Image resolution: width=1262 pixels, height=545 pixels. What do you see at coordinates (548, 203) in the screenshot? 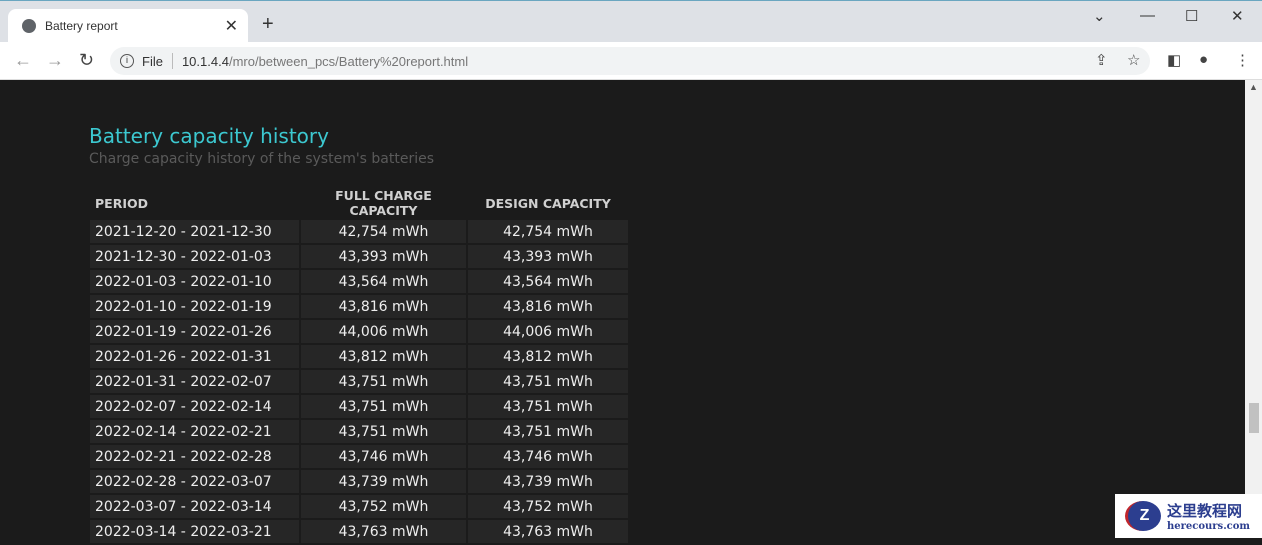
I see `header-design: DESIGN CAPACITY` at bounding box center [548, 203].